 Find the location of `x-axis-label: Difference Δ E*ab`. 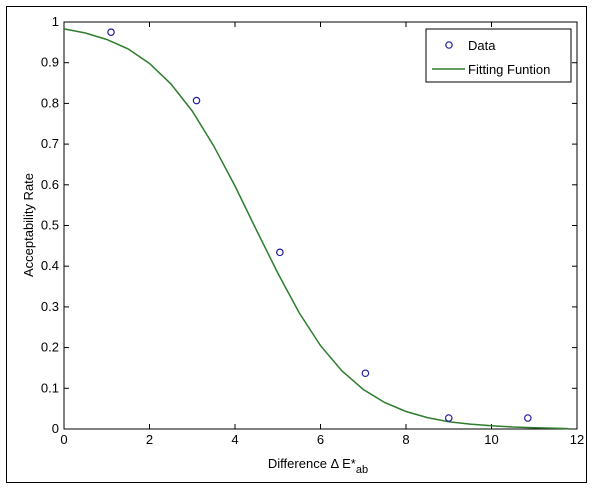

x-axis-label: Difference Δ E*ab is located at coordinates (318, 466).